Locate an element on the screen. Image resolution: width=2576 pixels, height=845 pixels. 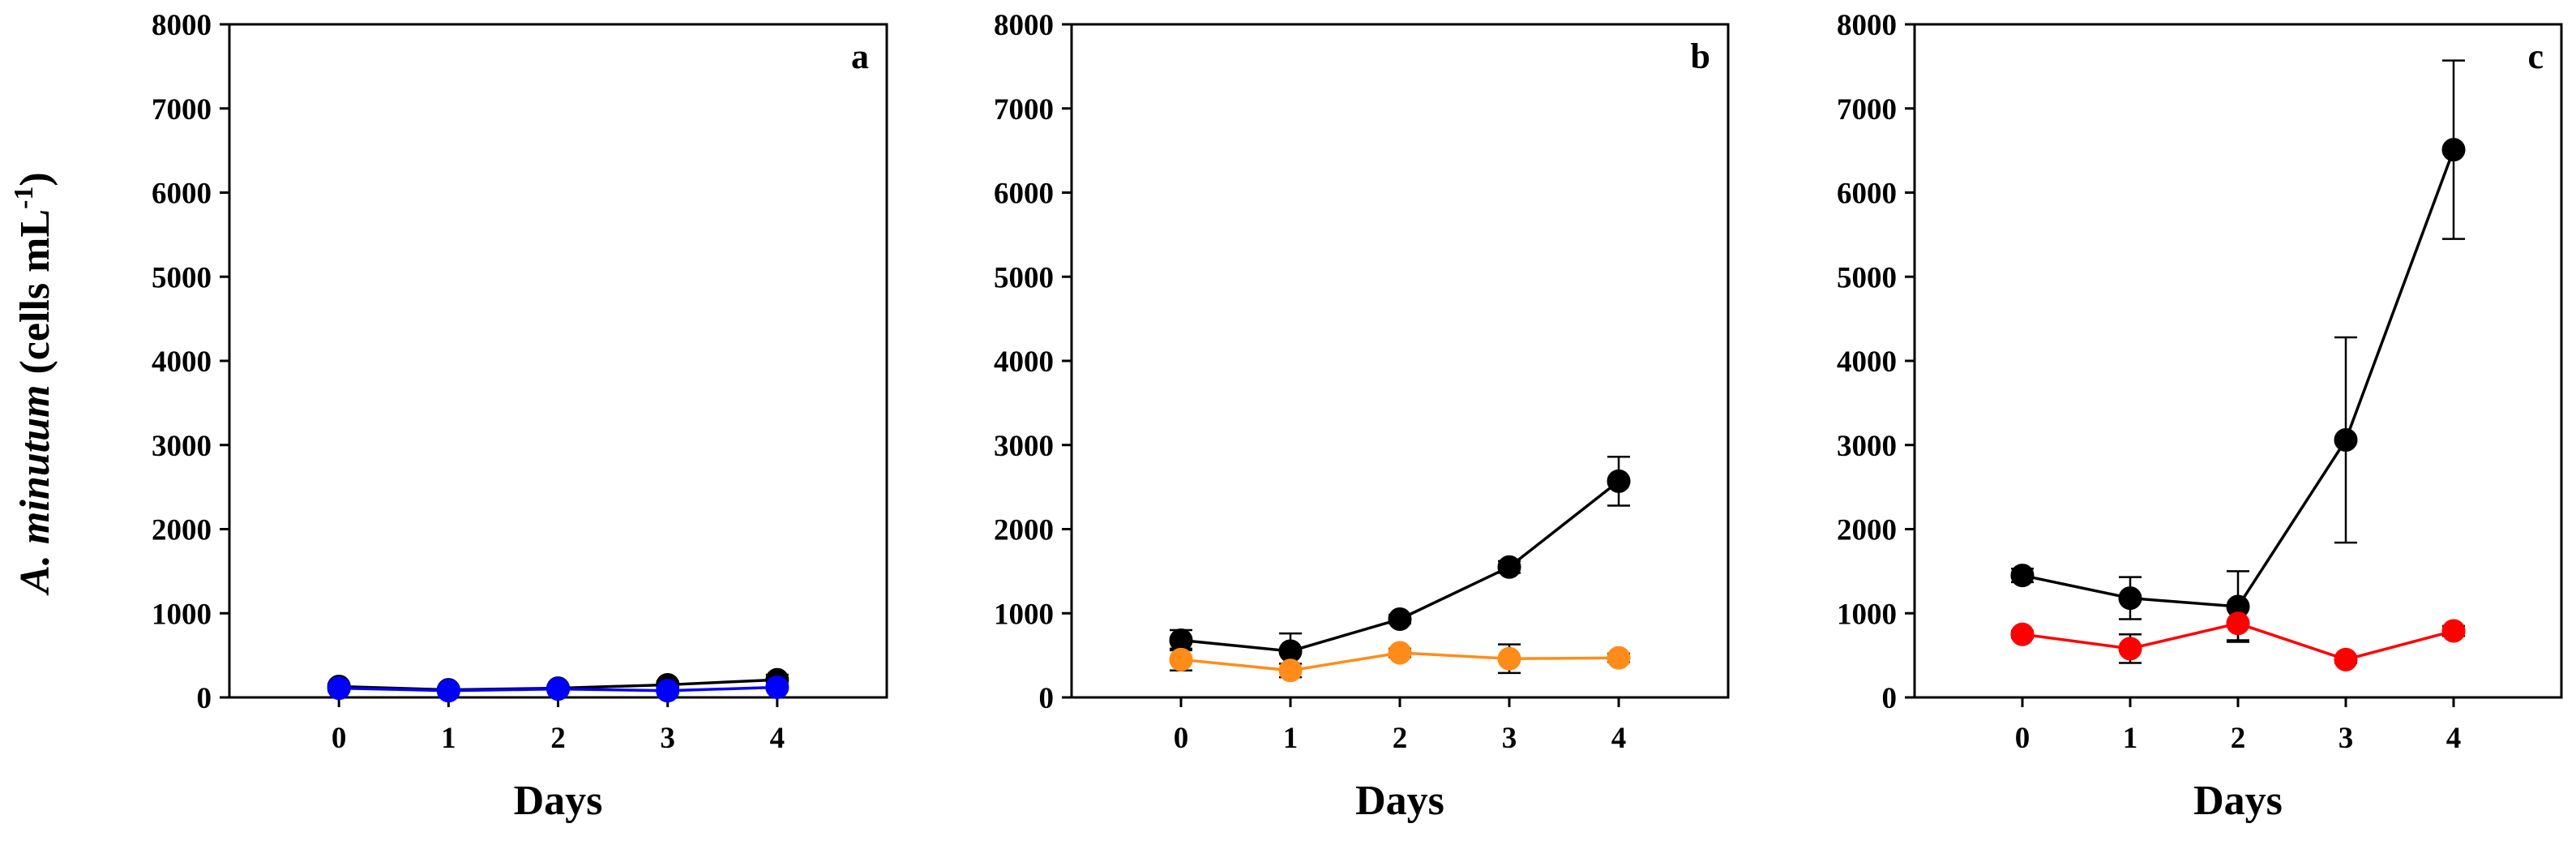
y-axis-label: A. minutum (cells mL-1) is located at coordinates (33, 384).